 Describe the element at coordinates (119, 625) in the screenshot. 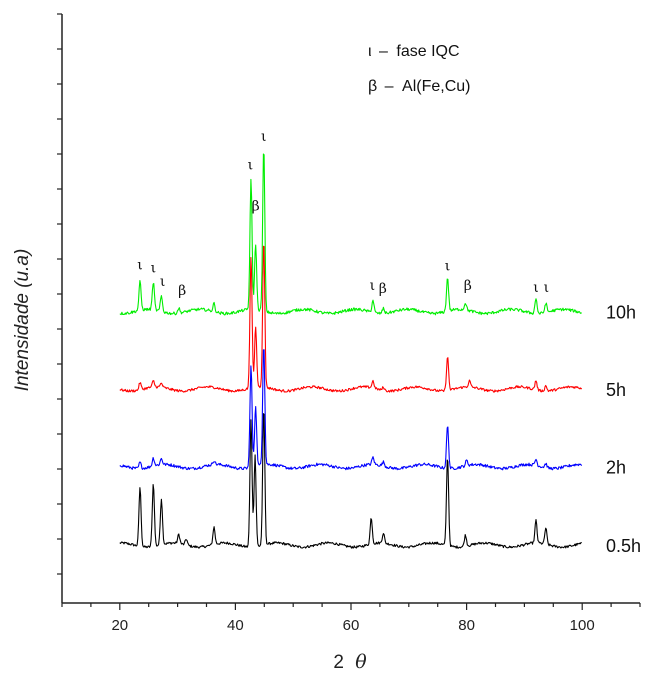

I see `x-tick-label: 20` at that location.